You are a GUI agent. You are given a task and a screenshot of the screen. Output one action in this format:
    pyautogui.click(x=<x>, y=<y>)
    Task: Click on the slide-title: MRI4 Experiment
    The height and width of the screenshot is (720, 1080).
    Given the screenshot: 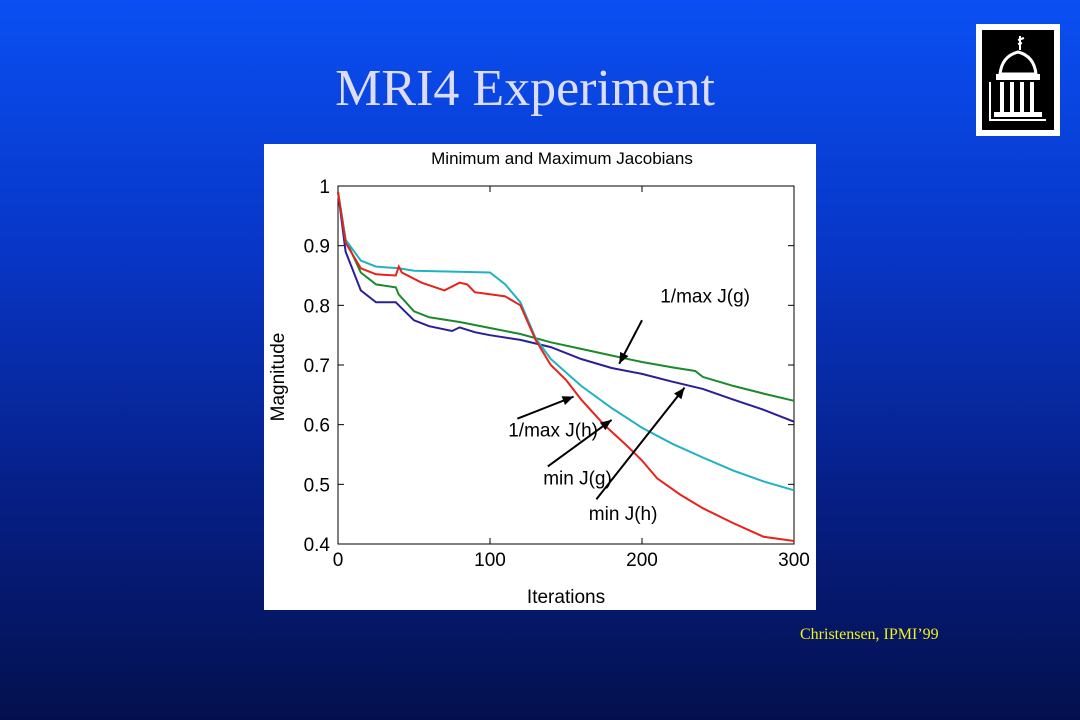 What is the action you would take?
    pyautogui.click(x=525, y=88)
    